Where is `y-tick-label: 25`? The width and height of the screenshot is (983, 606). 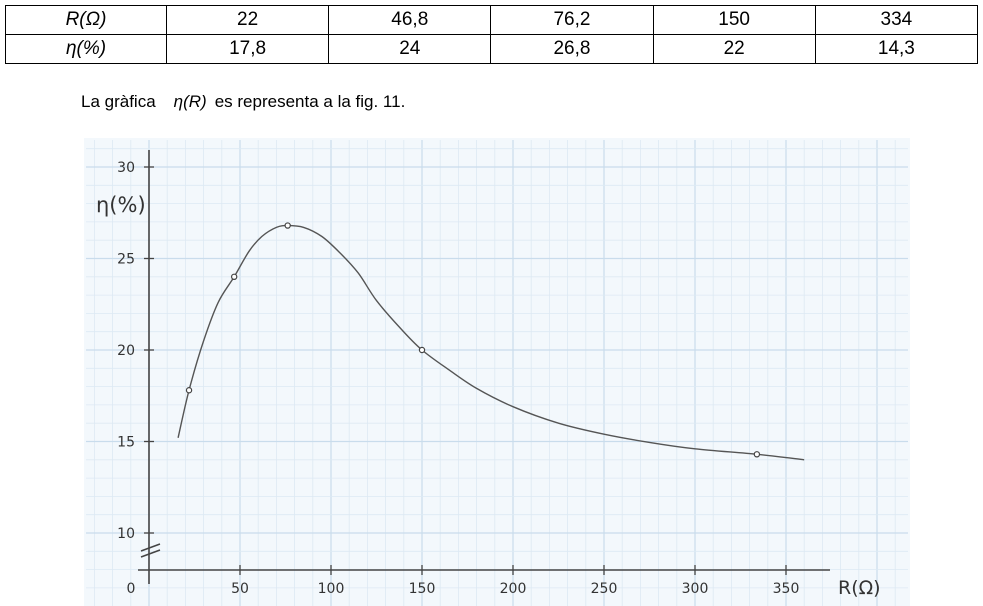
y-tick-label: 25 is located at coordinates (126, 260).